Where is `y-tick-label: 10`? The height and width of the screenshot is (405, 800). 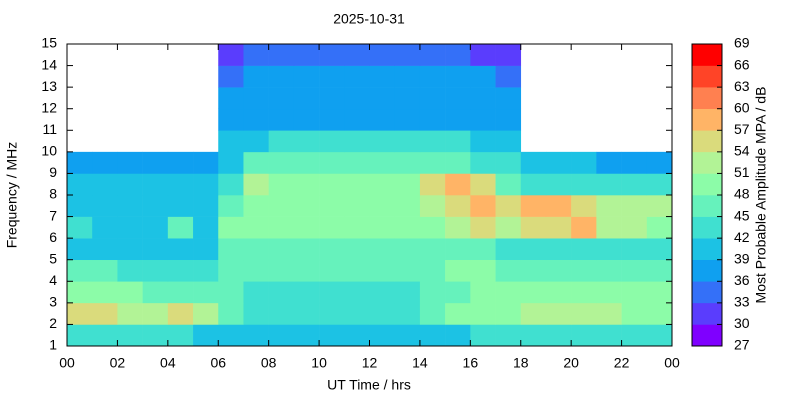
y-tick-label: 10 is located at coordinates (49, 151).